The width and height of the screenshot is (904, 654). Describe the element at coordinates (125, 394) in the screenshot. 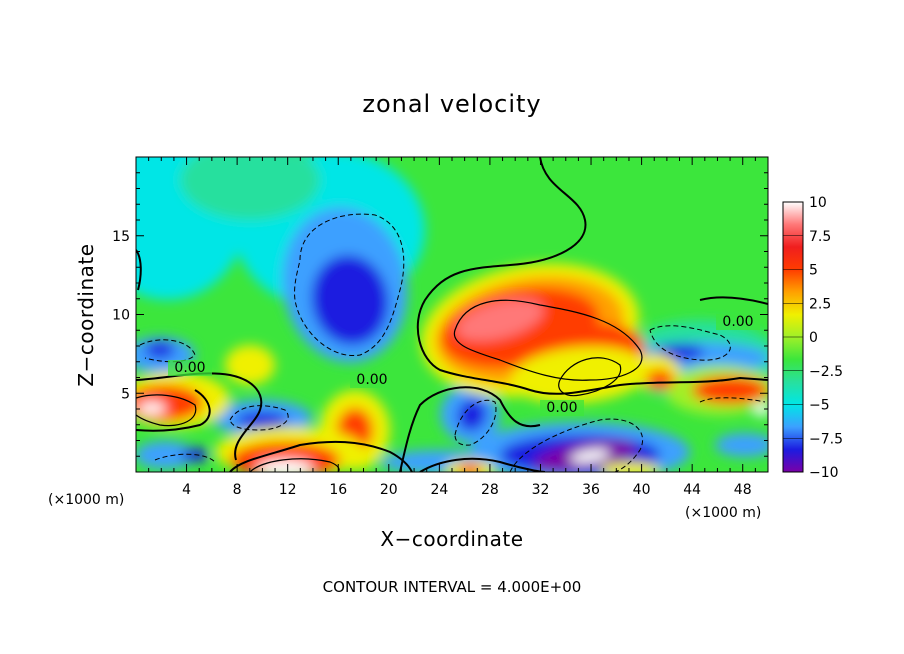

I see `y-tick-label: 5` at that location.